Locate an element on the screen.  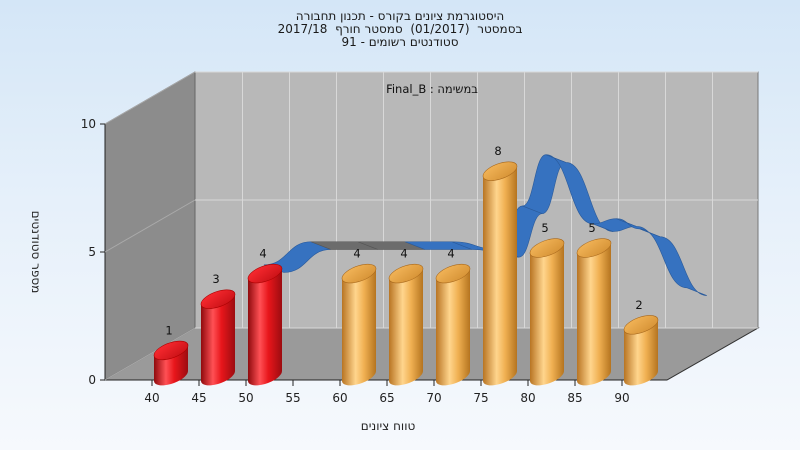
bar-65: 4 is located at coordinates (406, 316).